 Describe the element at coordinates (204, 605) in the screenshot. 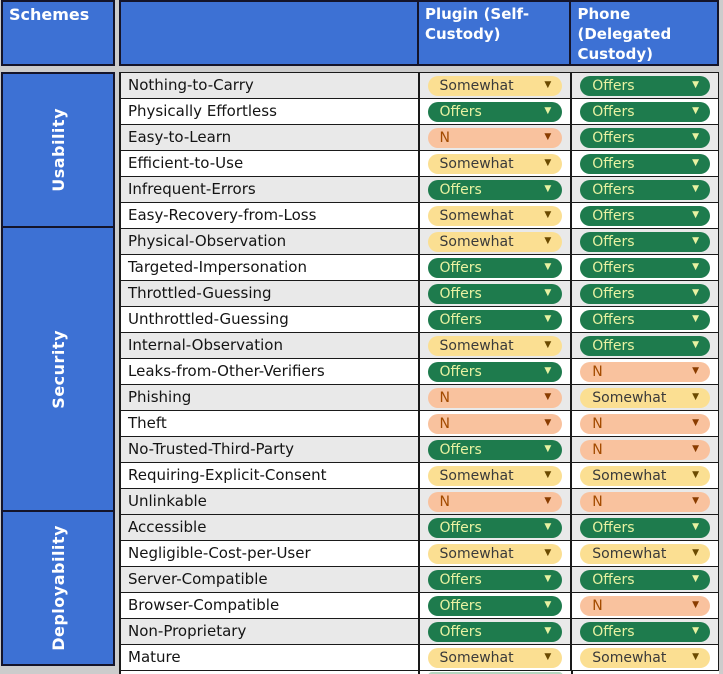

I see `criterion-label: Browser-Compatible` at that location.